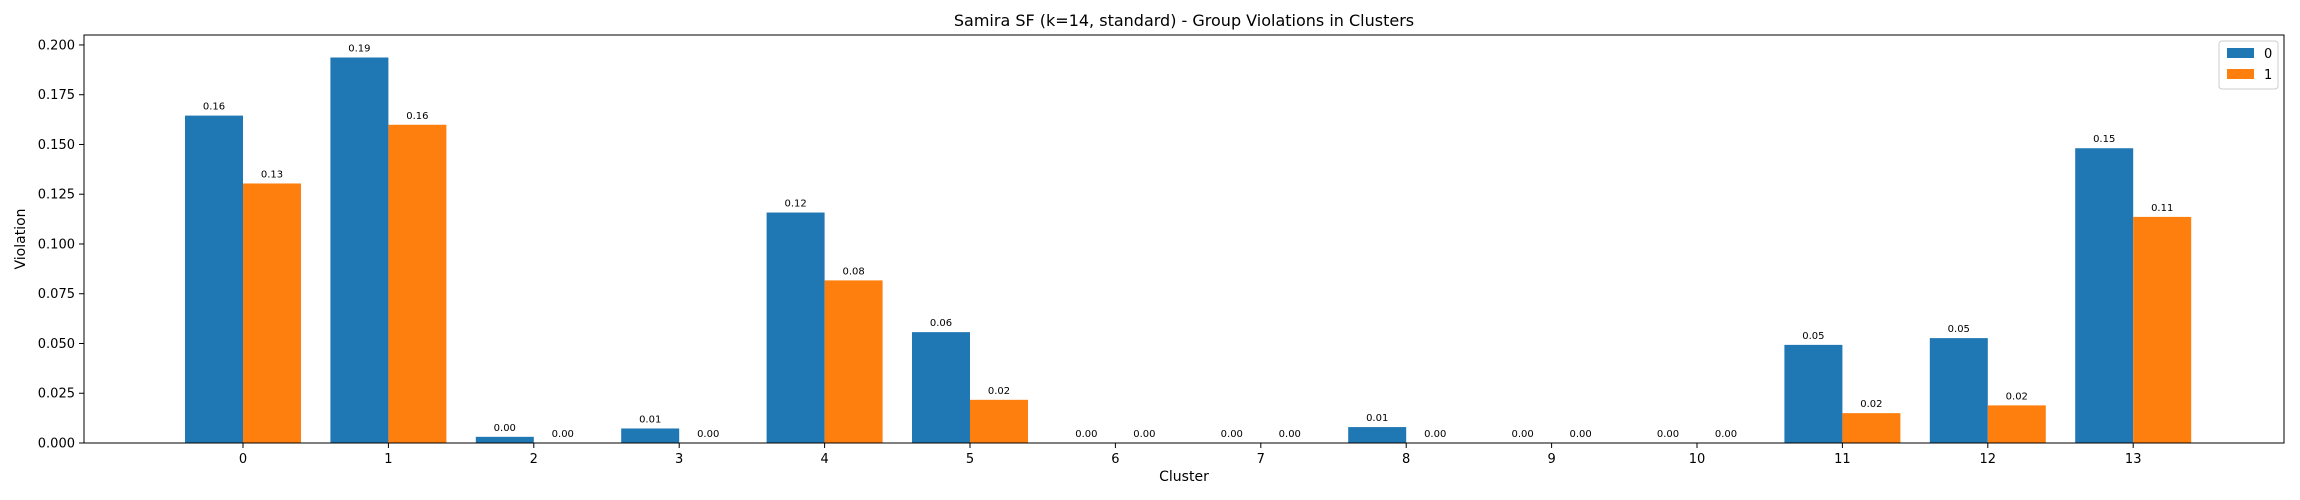 This screenshot has height=500, width=2300. Describe the element at coordinates (853, 271) in the screenshot. I see `data-label-series-1-cluster-4: 0.08` at that location.